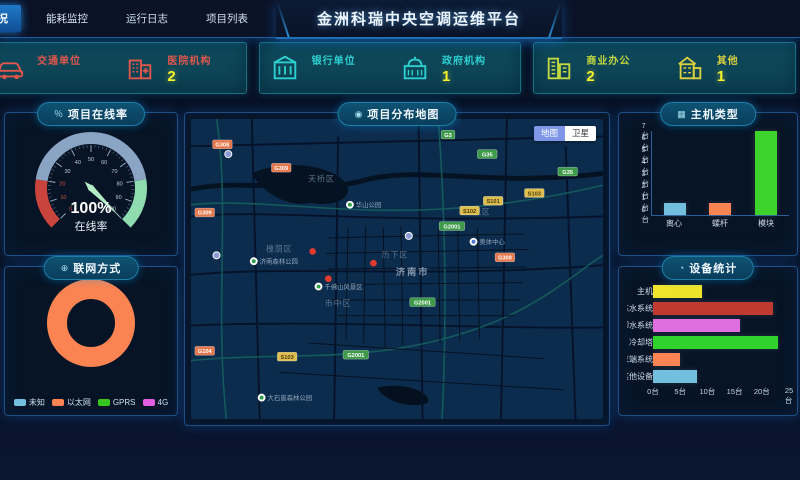  What do you see at coordinates (413, 271) in the screenshot?
I see `map-city-label: 济南市` at bounding box center [413, 271].